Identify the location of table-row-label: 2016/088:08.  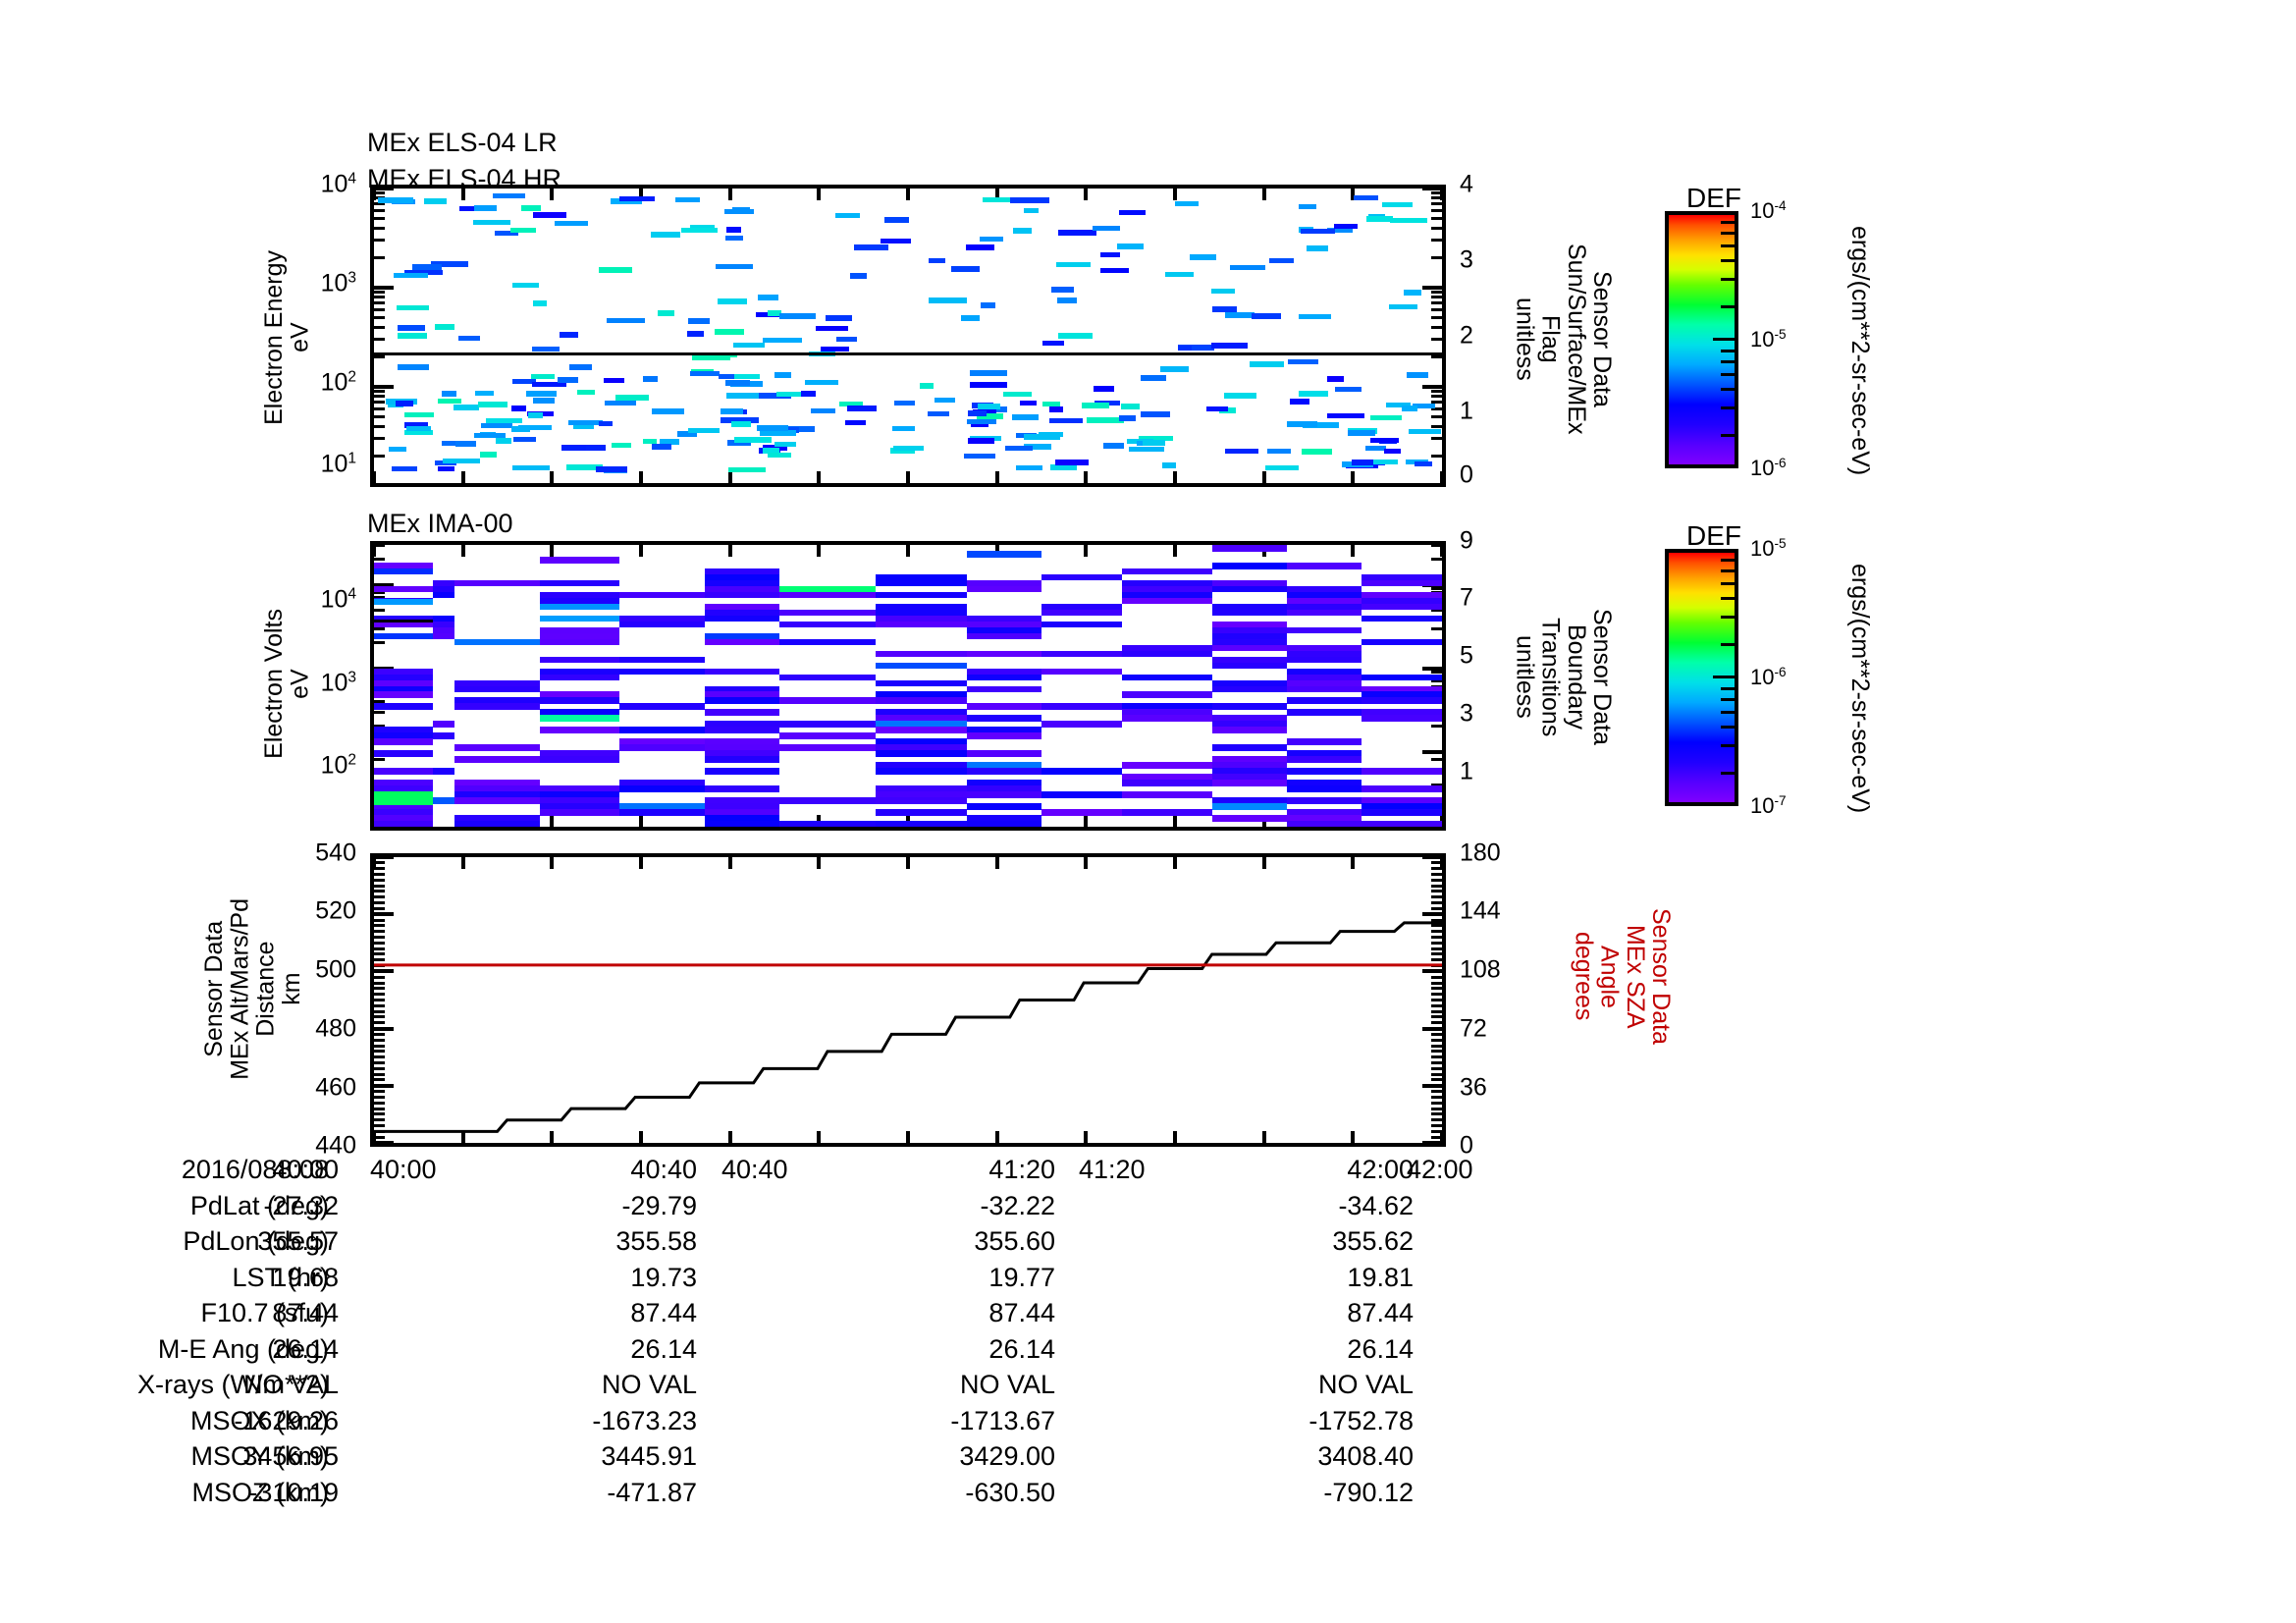
(255, 1169).